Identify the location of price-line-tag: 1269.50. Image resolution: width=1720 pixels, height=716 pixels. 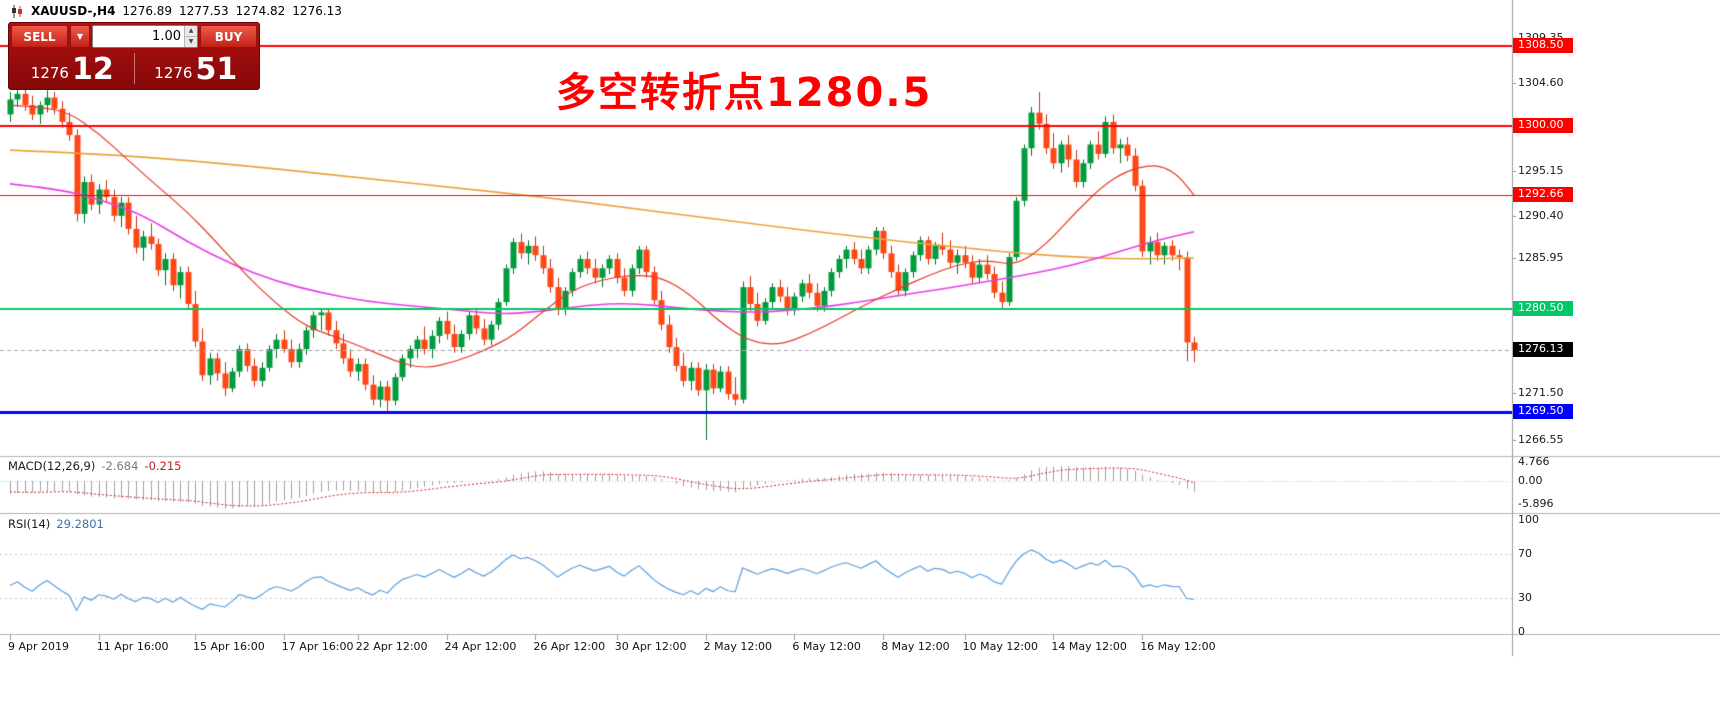
(1543, 411).